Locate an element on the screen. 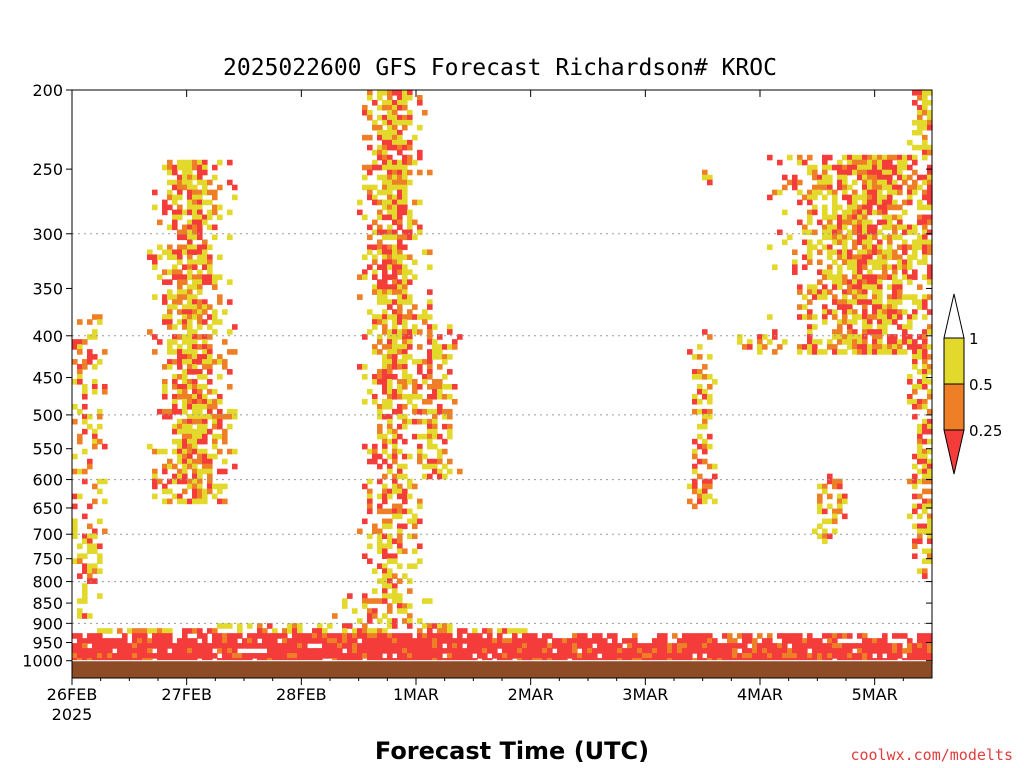 The height and width of the screenshot is (768, 1024). y-tick-label: 400 is located at coordinates (47, 336).